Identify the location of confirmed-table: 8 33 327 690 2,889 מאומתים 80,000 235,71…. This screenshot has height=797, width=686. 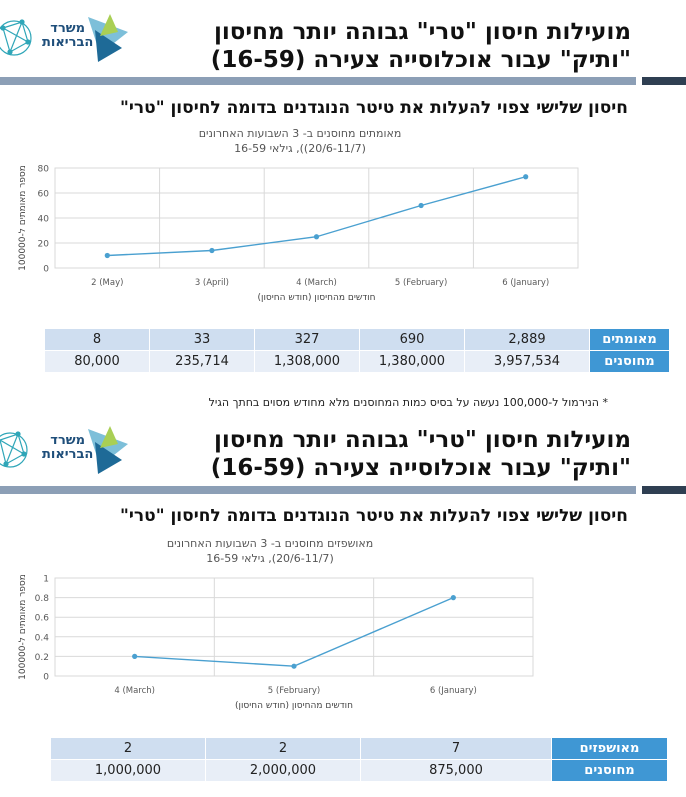
(357, 350).